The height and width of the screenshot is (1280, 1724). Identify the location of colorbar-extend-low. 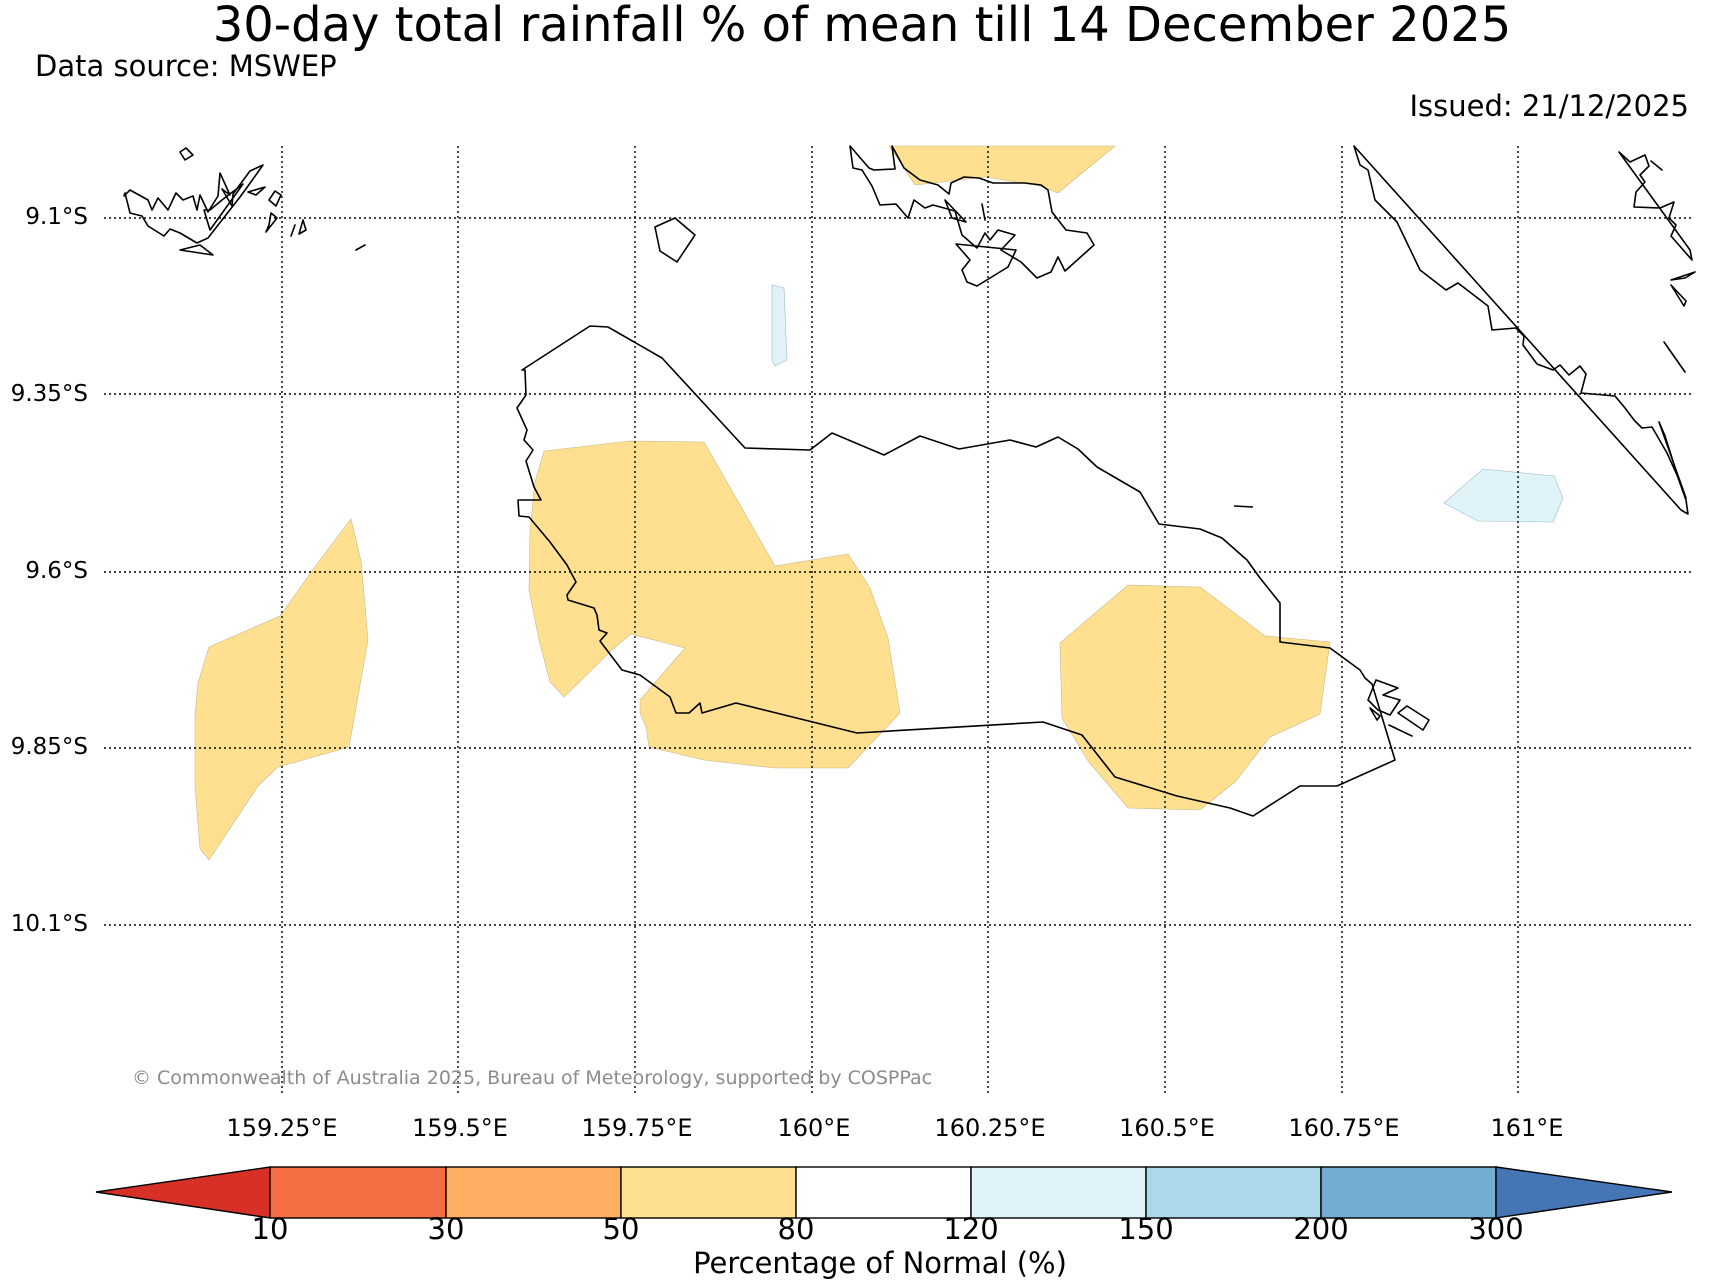
(183, 1192).